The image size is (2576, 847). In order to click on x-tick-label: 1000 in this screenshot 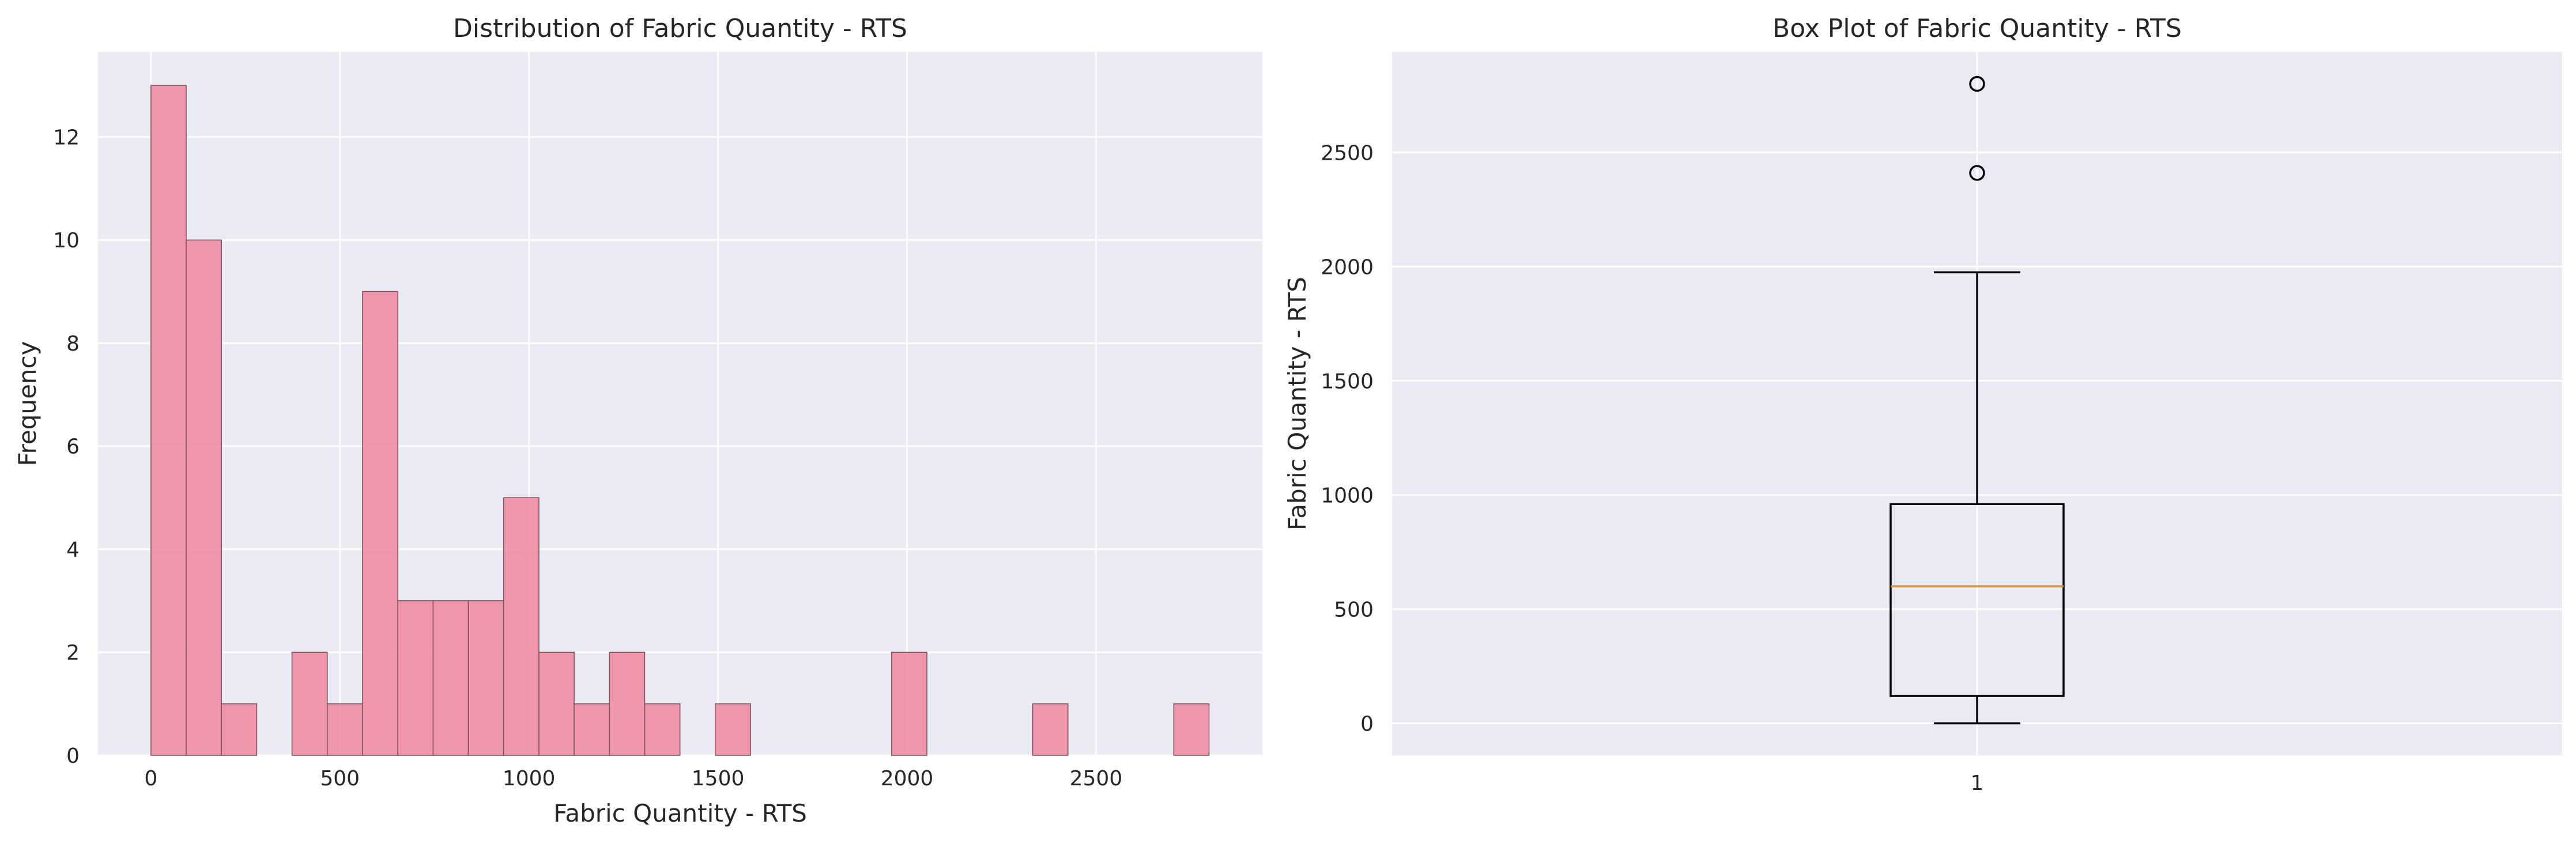, I will do `click(529, 778)`.